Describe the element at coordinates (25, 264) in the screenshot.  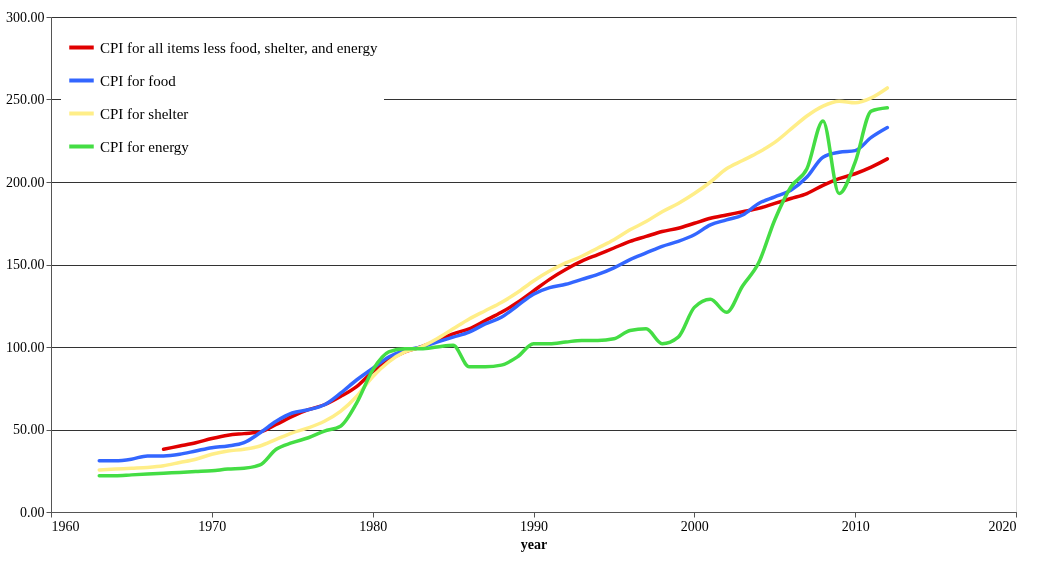
I see `y-tick-label: 150.00` at that location.